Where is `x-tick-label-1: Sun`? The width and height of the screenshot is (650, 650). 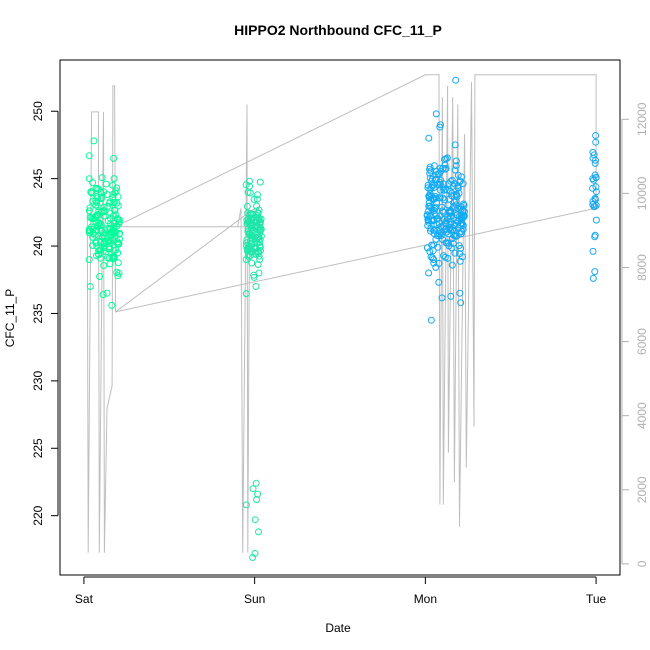 x-tick-label-1: Sun is located at coordinates (254, 599).